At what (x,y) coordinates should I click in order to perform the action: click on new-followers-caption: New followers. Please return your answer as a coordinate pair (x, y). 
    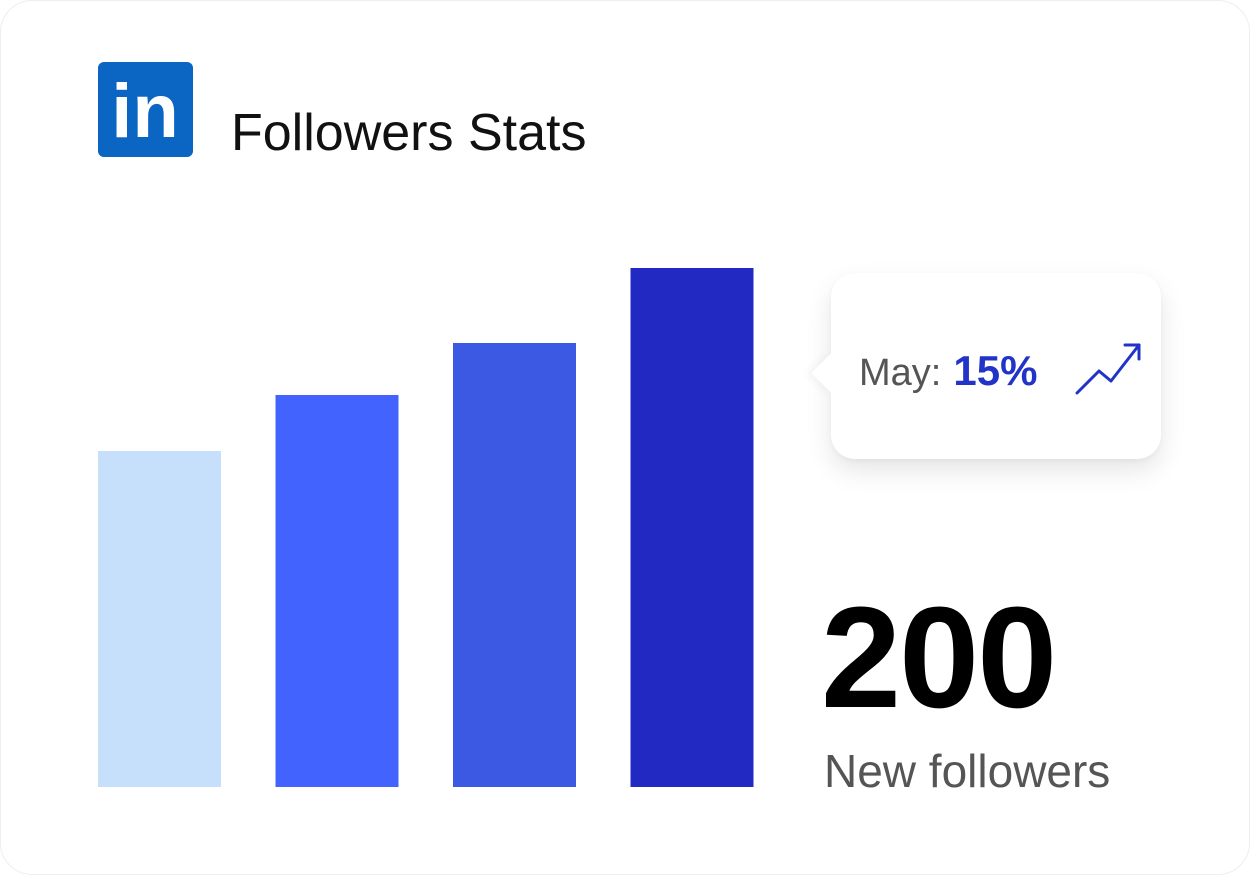
    Looking at the image, I should click on (967, 771).